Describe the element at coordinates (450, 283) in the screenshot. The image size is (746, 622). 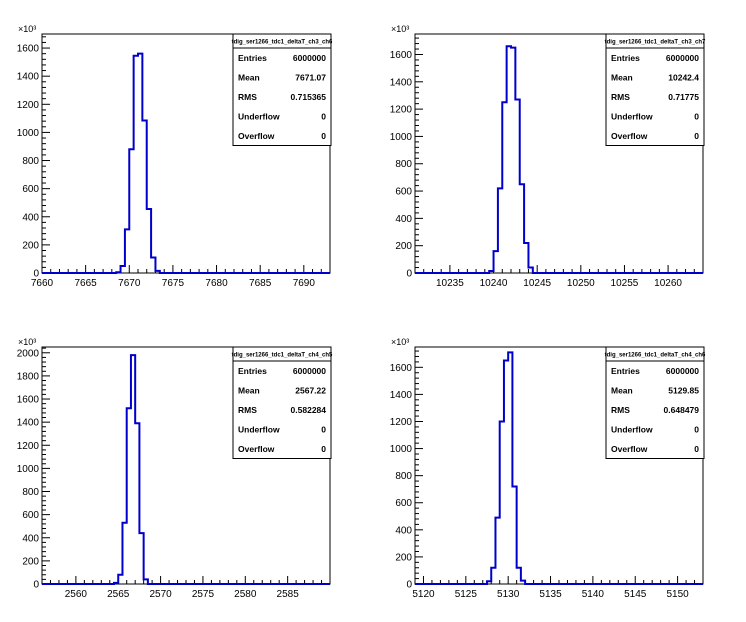
I see `x-tick-label: 10235` at that location.